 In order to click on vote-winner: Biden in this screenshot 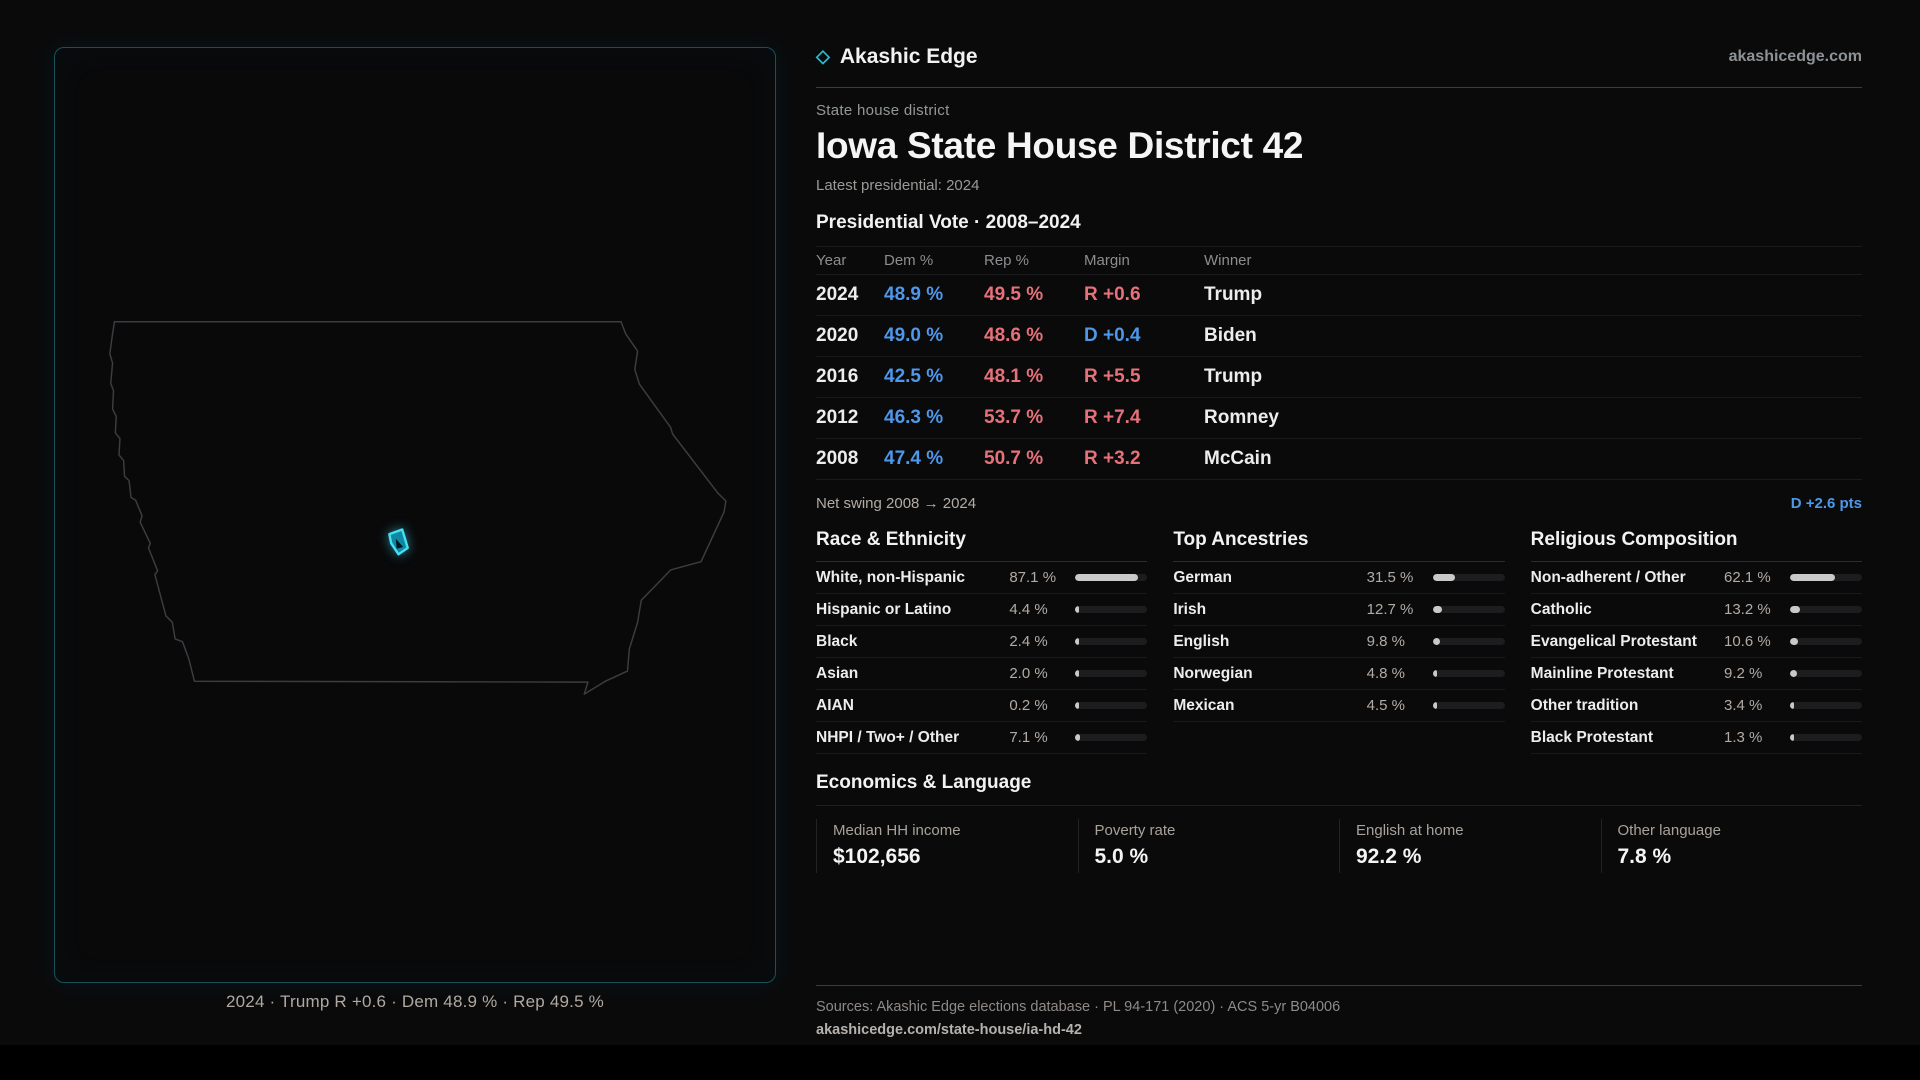, I will do `click(1230, 335)`.